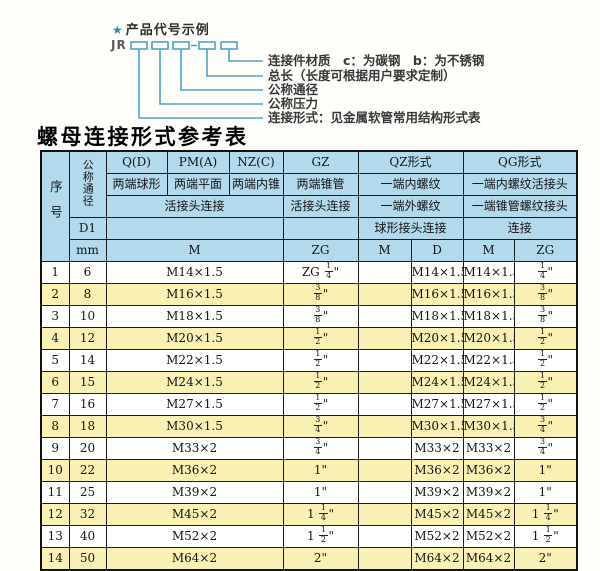  Describe the element at coordinates (194, 272) in the screenshot. I see `cell-m: M14×1.5` at that location.